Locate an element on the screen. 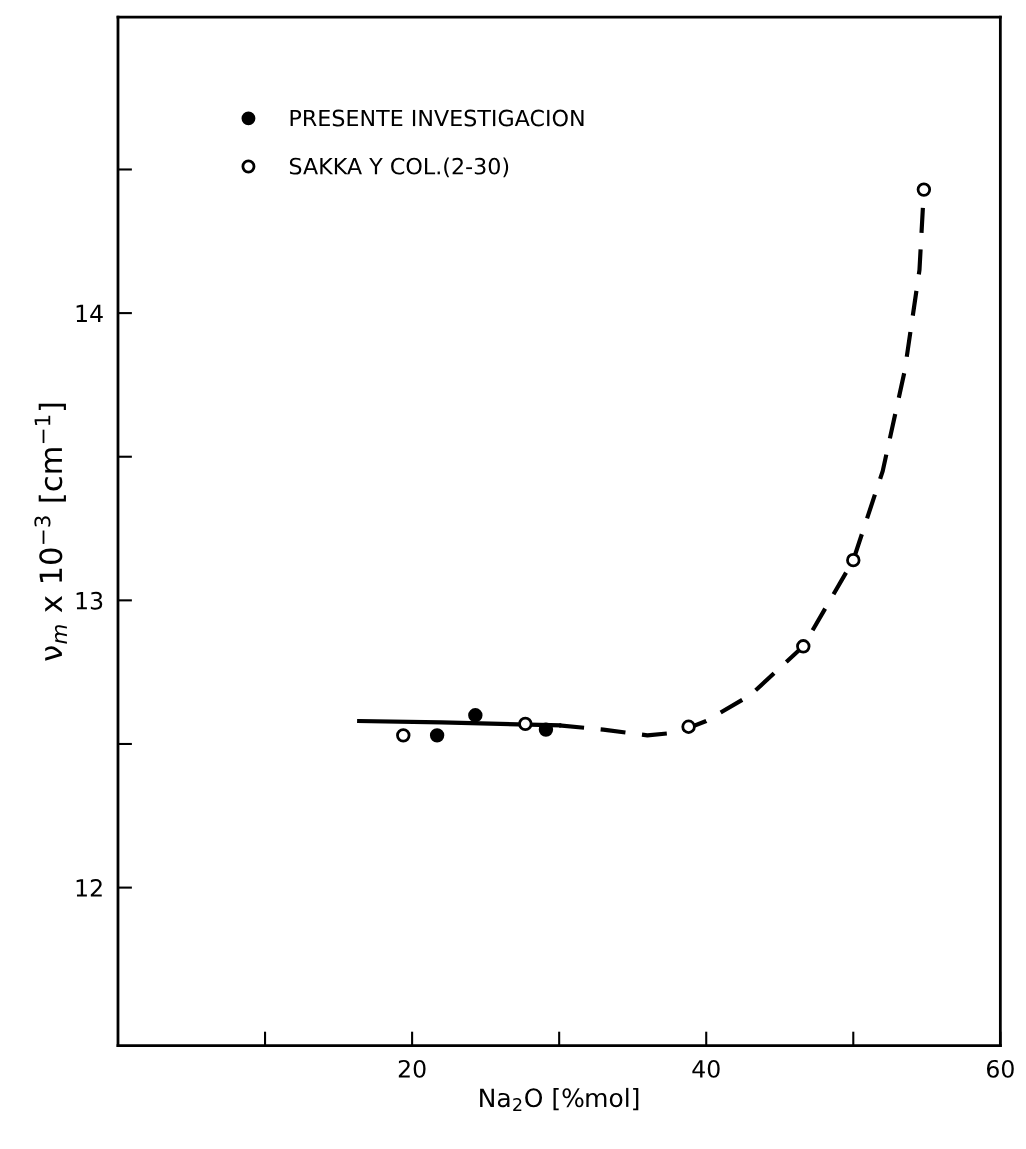  x-tick-label: 60 is located at coordinates (1000, 1068).